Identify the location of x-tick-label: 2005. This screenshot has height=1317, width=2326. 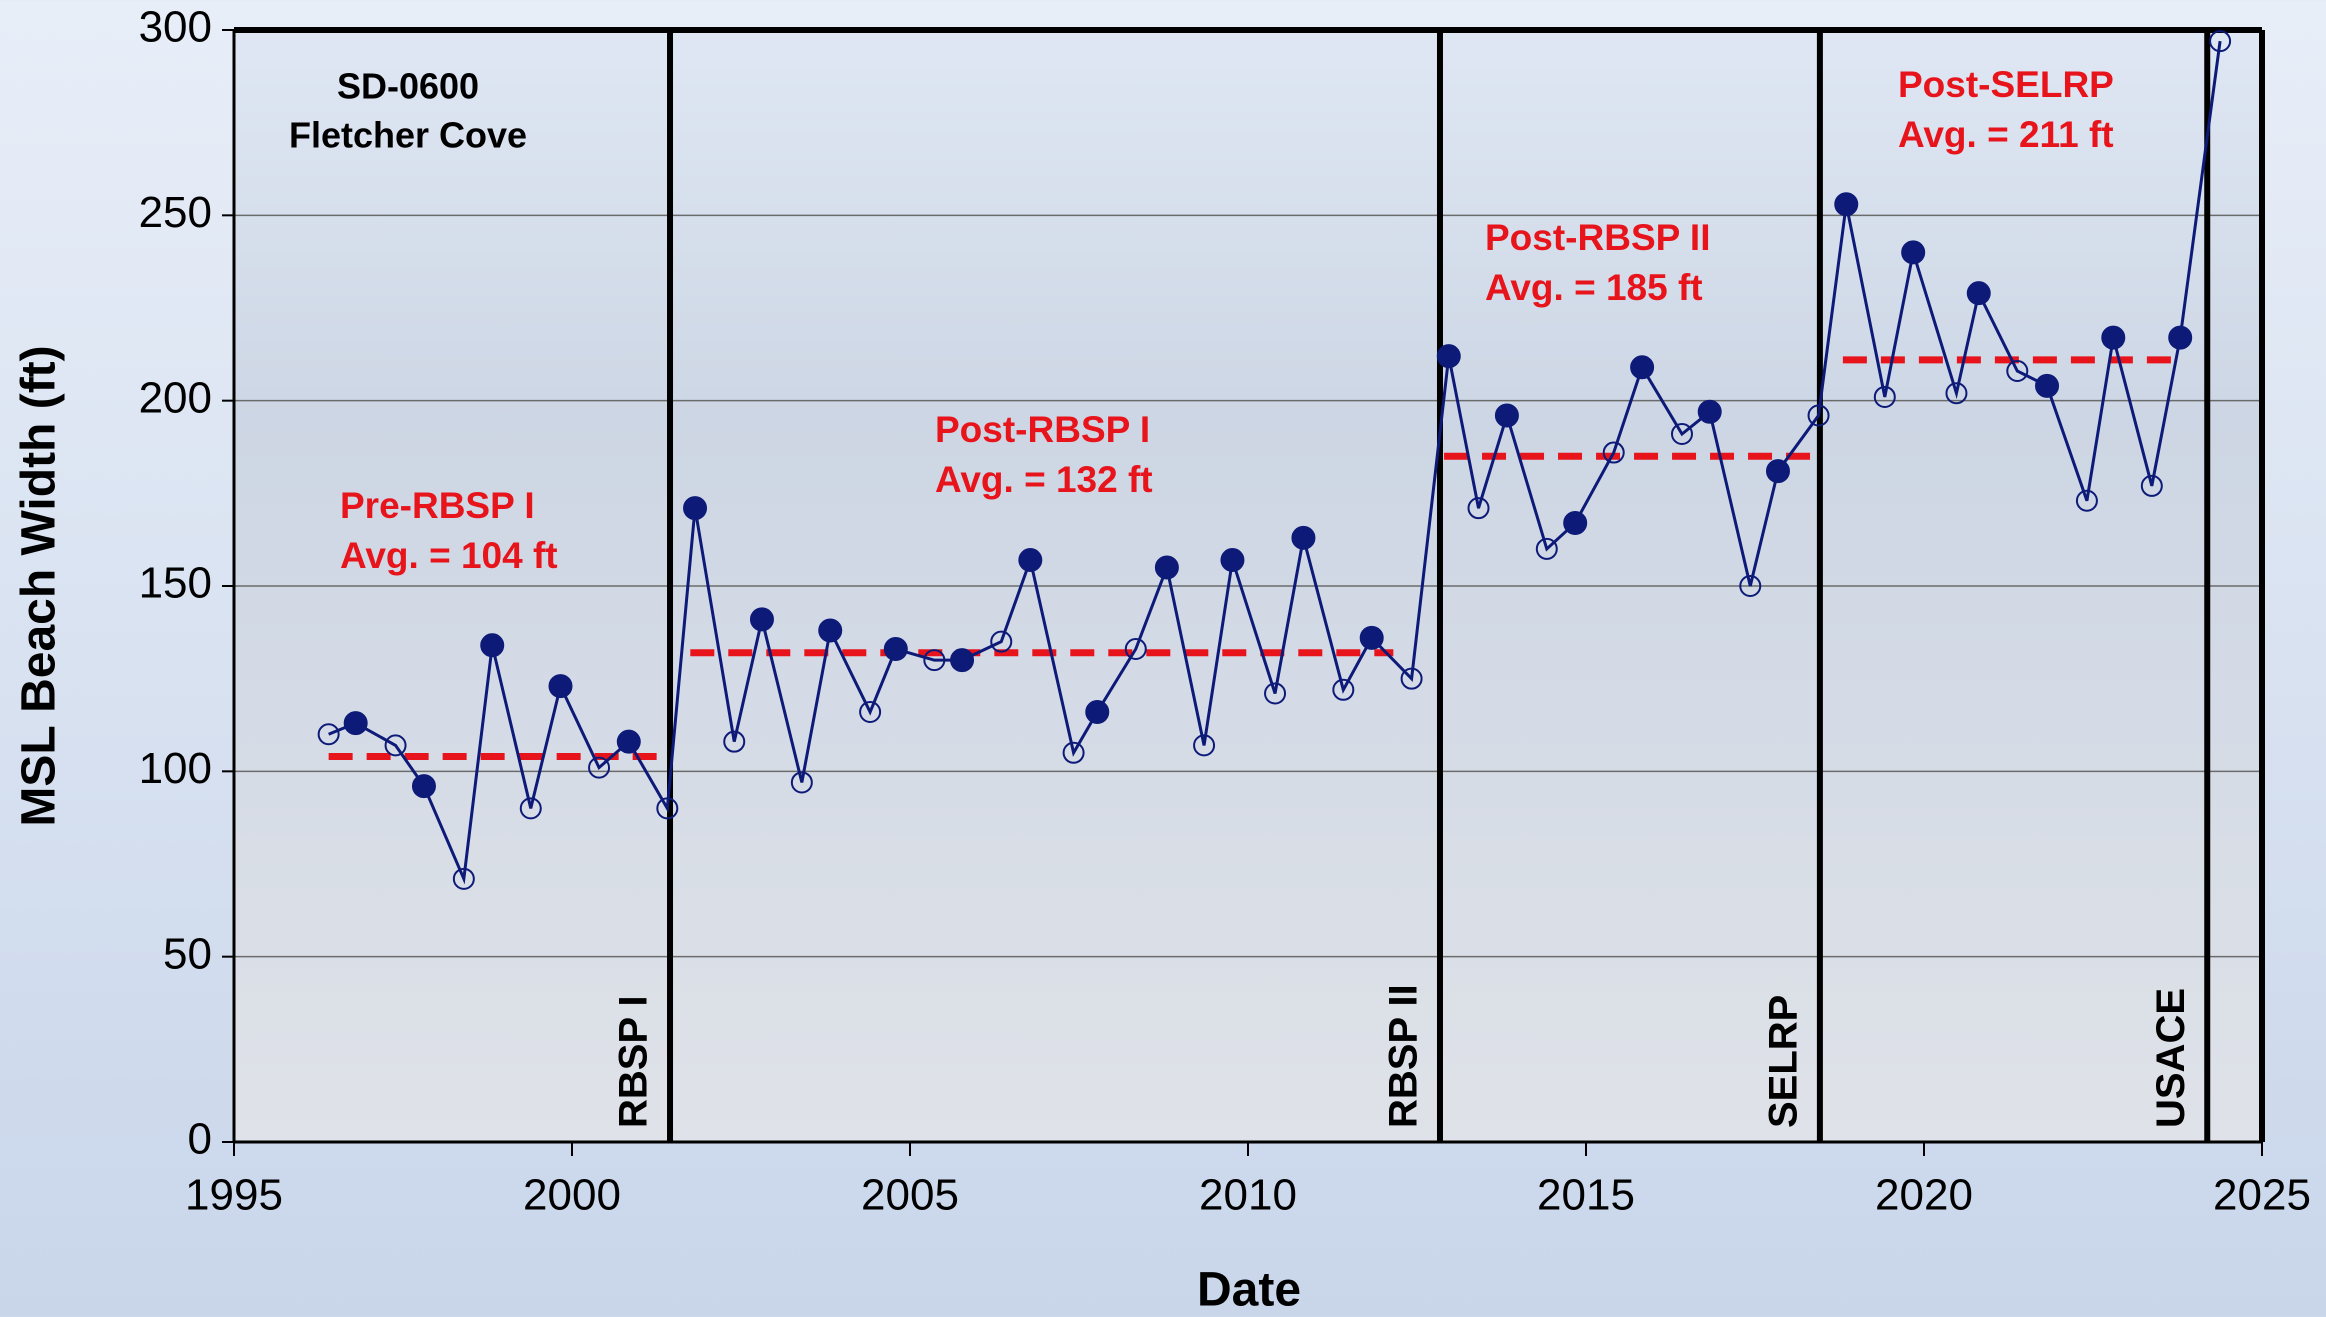
(910, 1195).